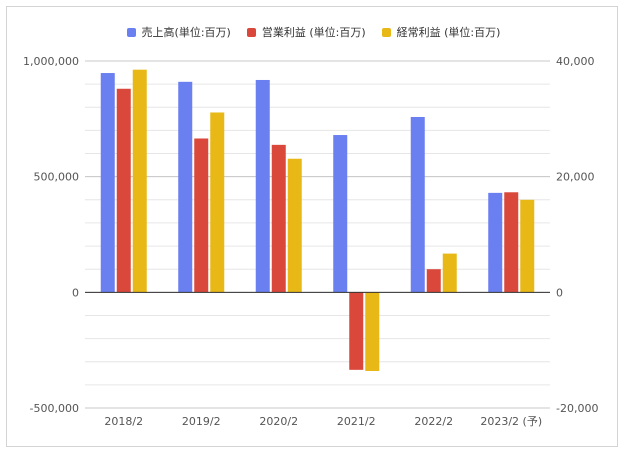 The width and height of the screenshot is (627, 454). What do you see at coordinates (201, 421) in the screenshot?
I see `x-tick-label: 2019/2` at bounding box center [201, 421].